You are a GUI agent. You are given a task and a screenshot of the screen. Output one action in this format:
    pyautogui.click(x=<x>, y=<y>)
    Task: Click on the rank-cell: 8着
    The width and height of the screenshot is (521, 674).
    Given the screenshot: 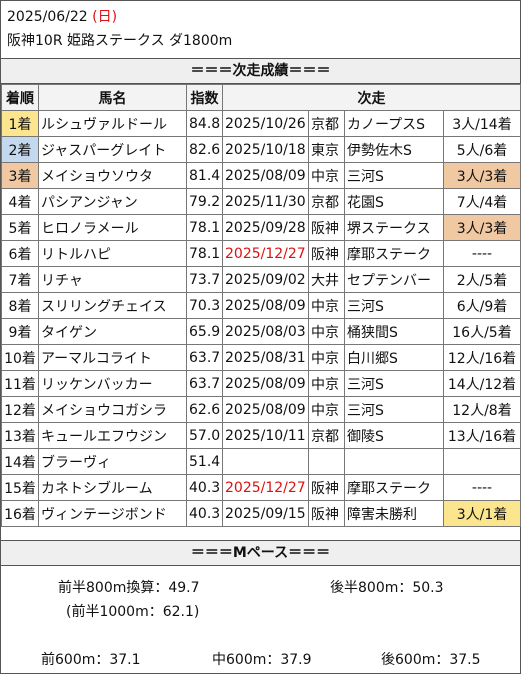 What is the action you would take?
    pyautogui.click(x=20, y=305)
    